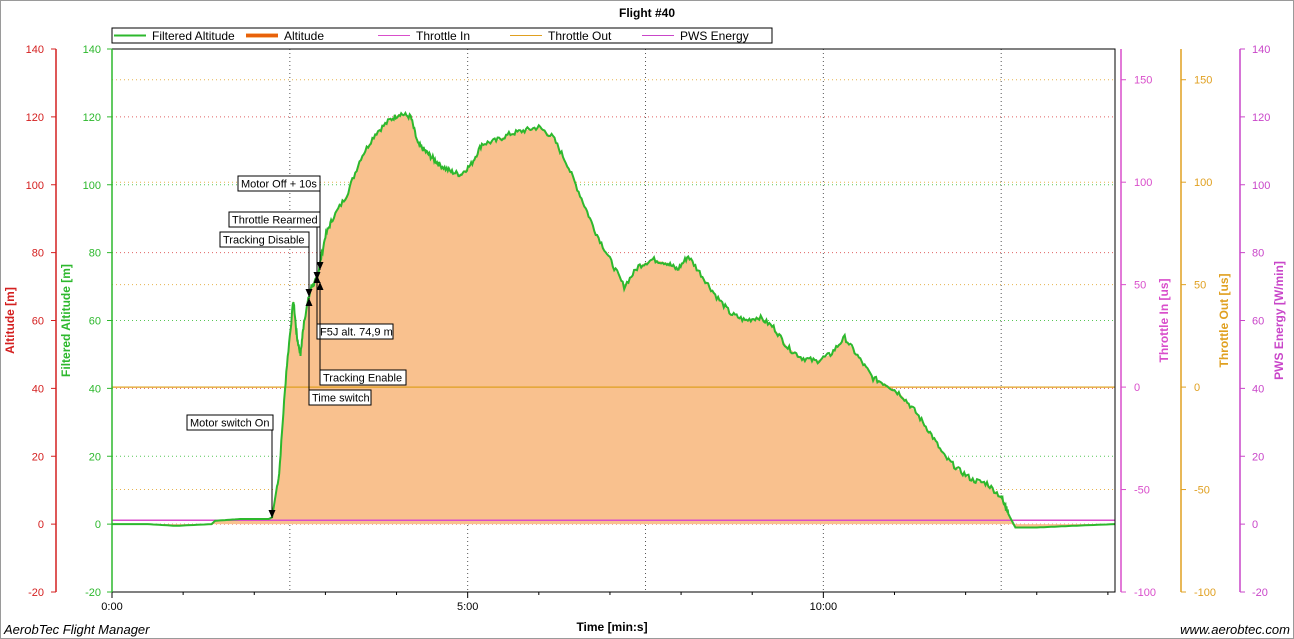 The height and width of the screenshot is (639, 1294). What do you see at coordinates (95, 457) in the screenshot?
I see `filtered-altitude-tick-label: 20` at bounding box center [95, 457].